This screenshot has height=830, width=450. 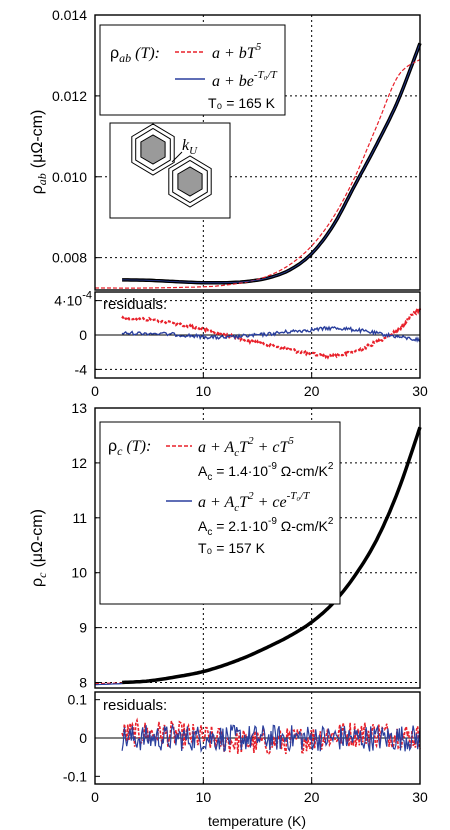 I want to click on y-tick-label: 12, so click(x=79, y=463).